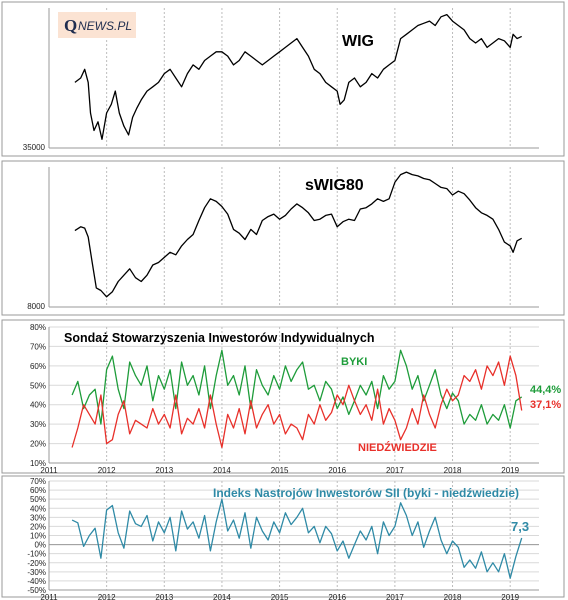 This screenshot has width=568, height=600. I want to click on survey-series, so click(297, 399).